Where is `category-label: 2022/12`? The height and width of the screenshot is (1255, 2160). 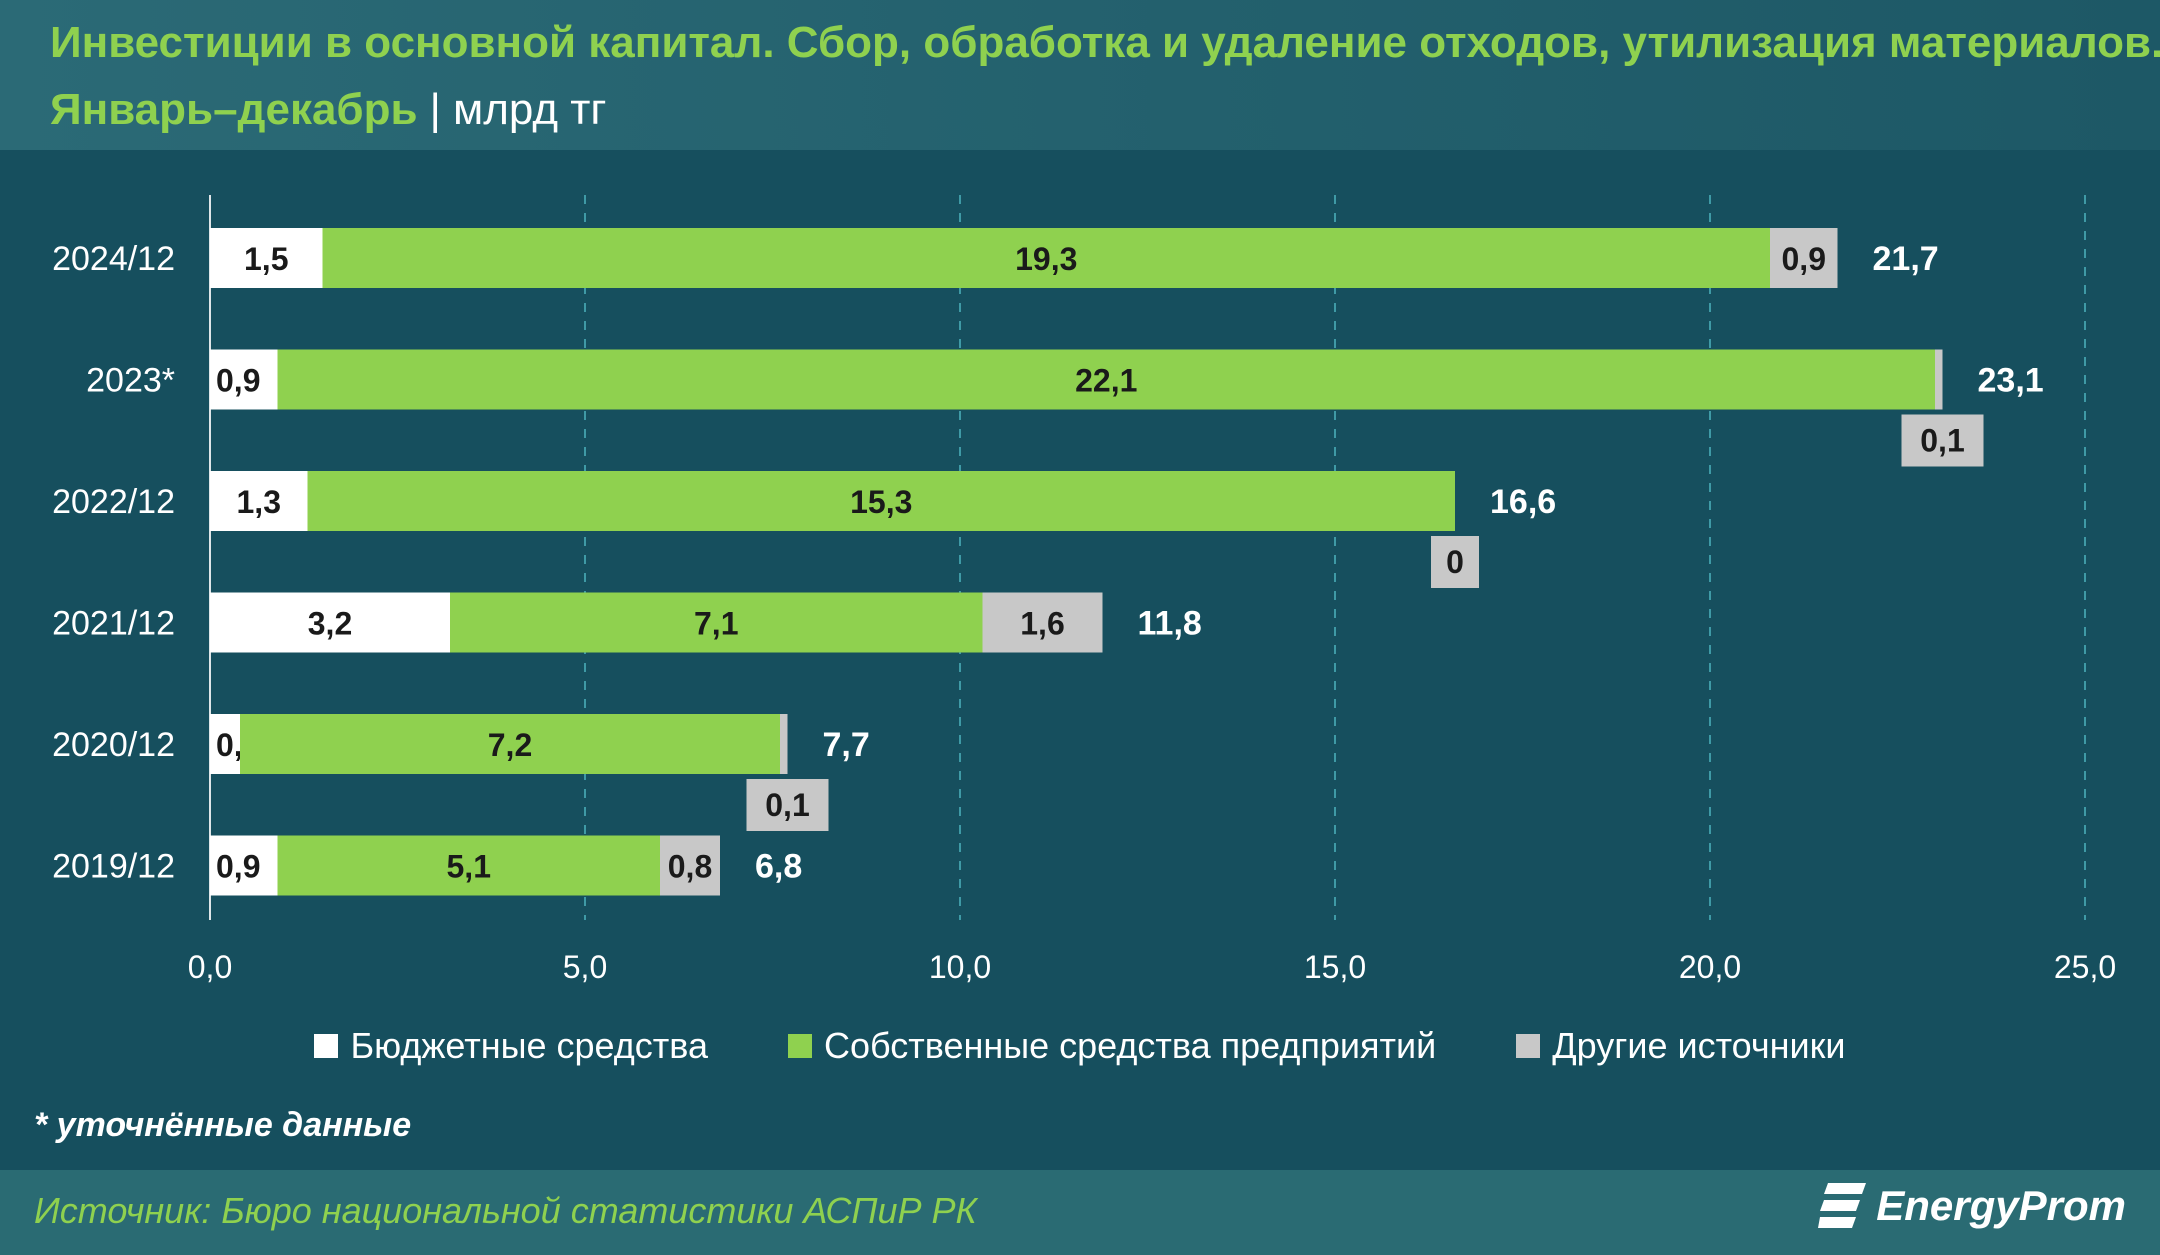
category-label: 2022/12 is located at coordinates (113, 502).